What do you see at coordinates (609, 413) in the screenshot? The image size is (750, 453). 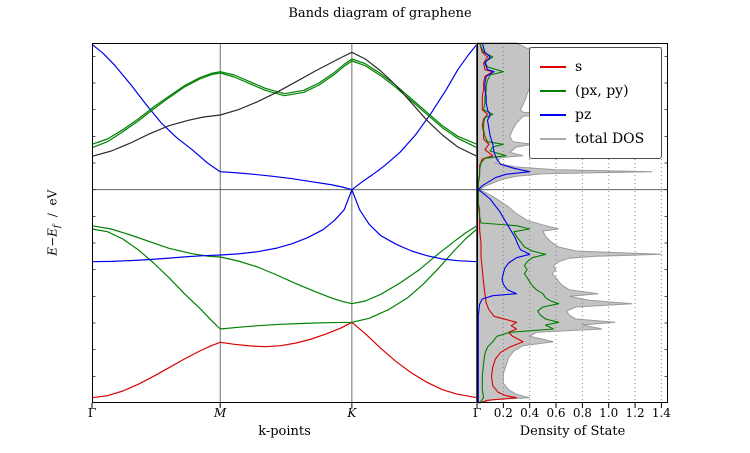 I see `dos-tick-label: 1.0` at bounding box center [609, 413].